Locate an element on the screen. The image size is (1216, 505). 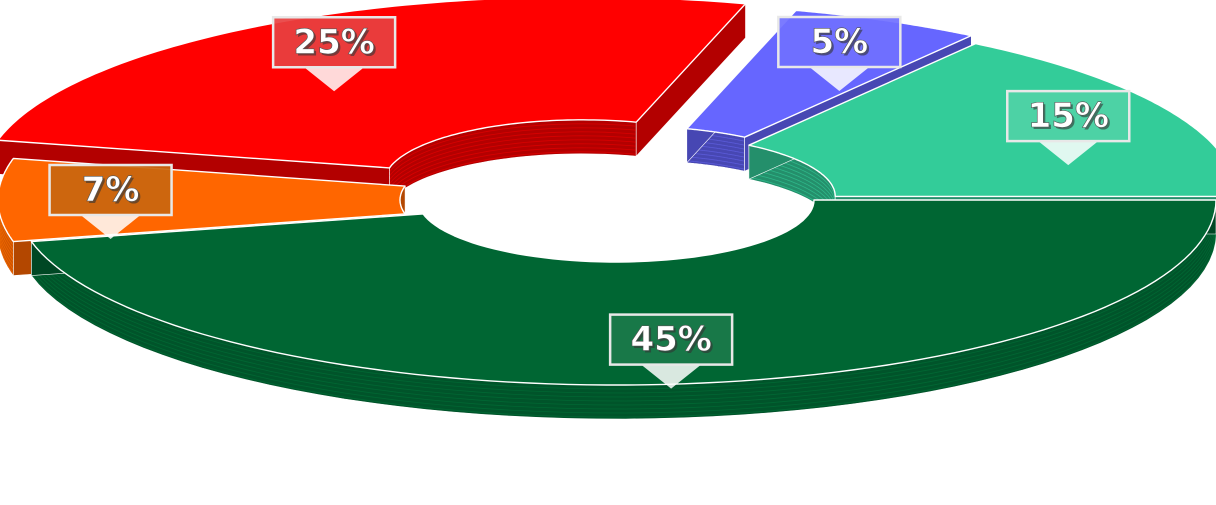
data-label-25pct: 25%25% is located at coordinates (334, 54).